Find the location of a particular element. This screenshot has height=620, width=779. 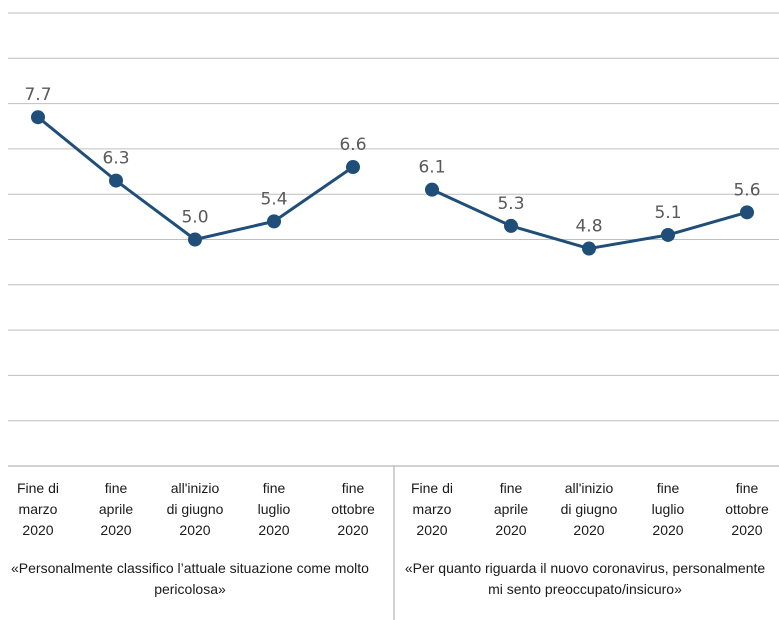

data-label: 6.1 is located at coordinates (431, 168).